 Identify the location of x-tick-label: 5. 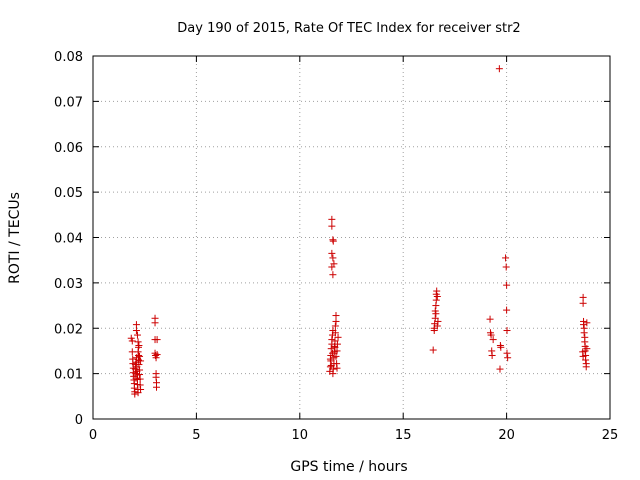
(196, 435).